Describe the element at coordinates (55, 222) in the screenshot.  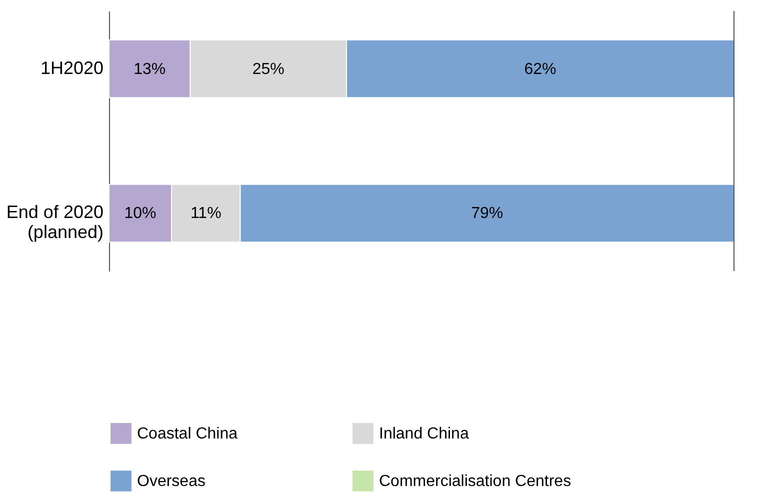
I see `y-tick-label: End of 2020 (planned)` at that location.